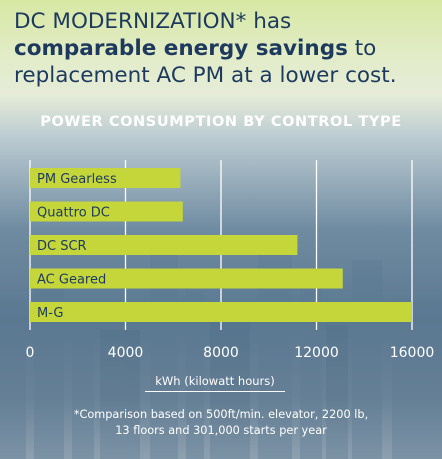 The image size is (442, 459). What do you see at coordinates (62, 246) in the screenshot?
I see `bar-category-label: DC SCR` at bounding box center [62, 246].